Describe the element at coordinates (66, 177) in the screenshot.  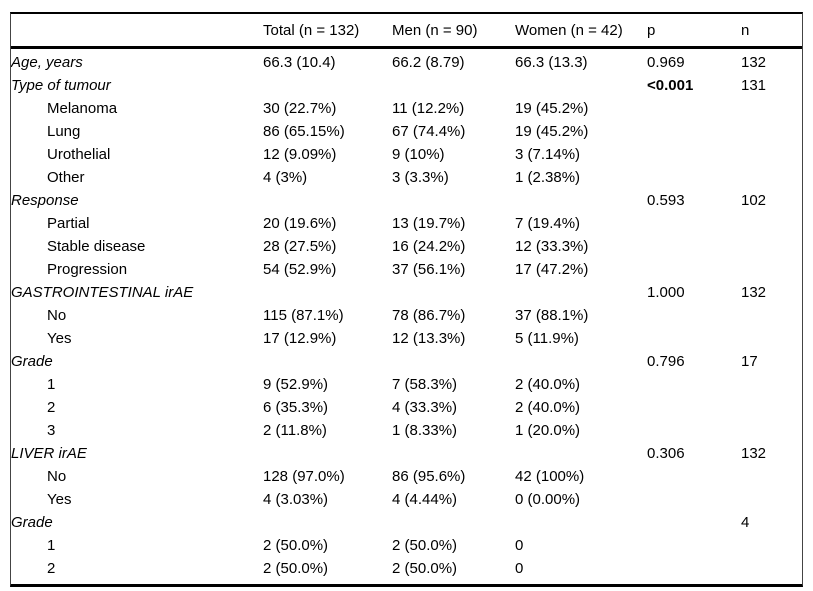
I see `row-label-cell: Other` at that location.